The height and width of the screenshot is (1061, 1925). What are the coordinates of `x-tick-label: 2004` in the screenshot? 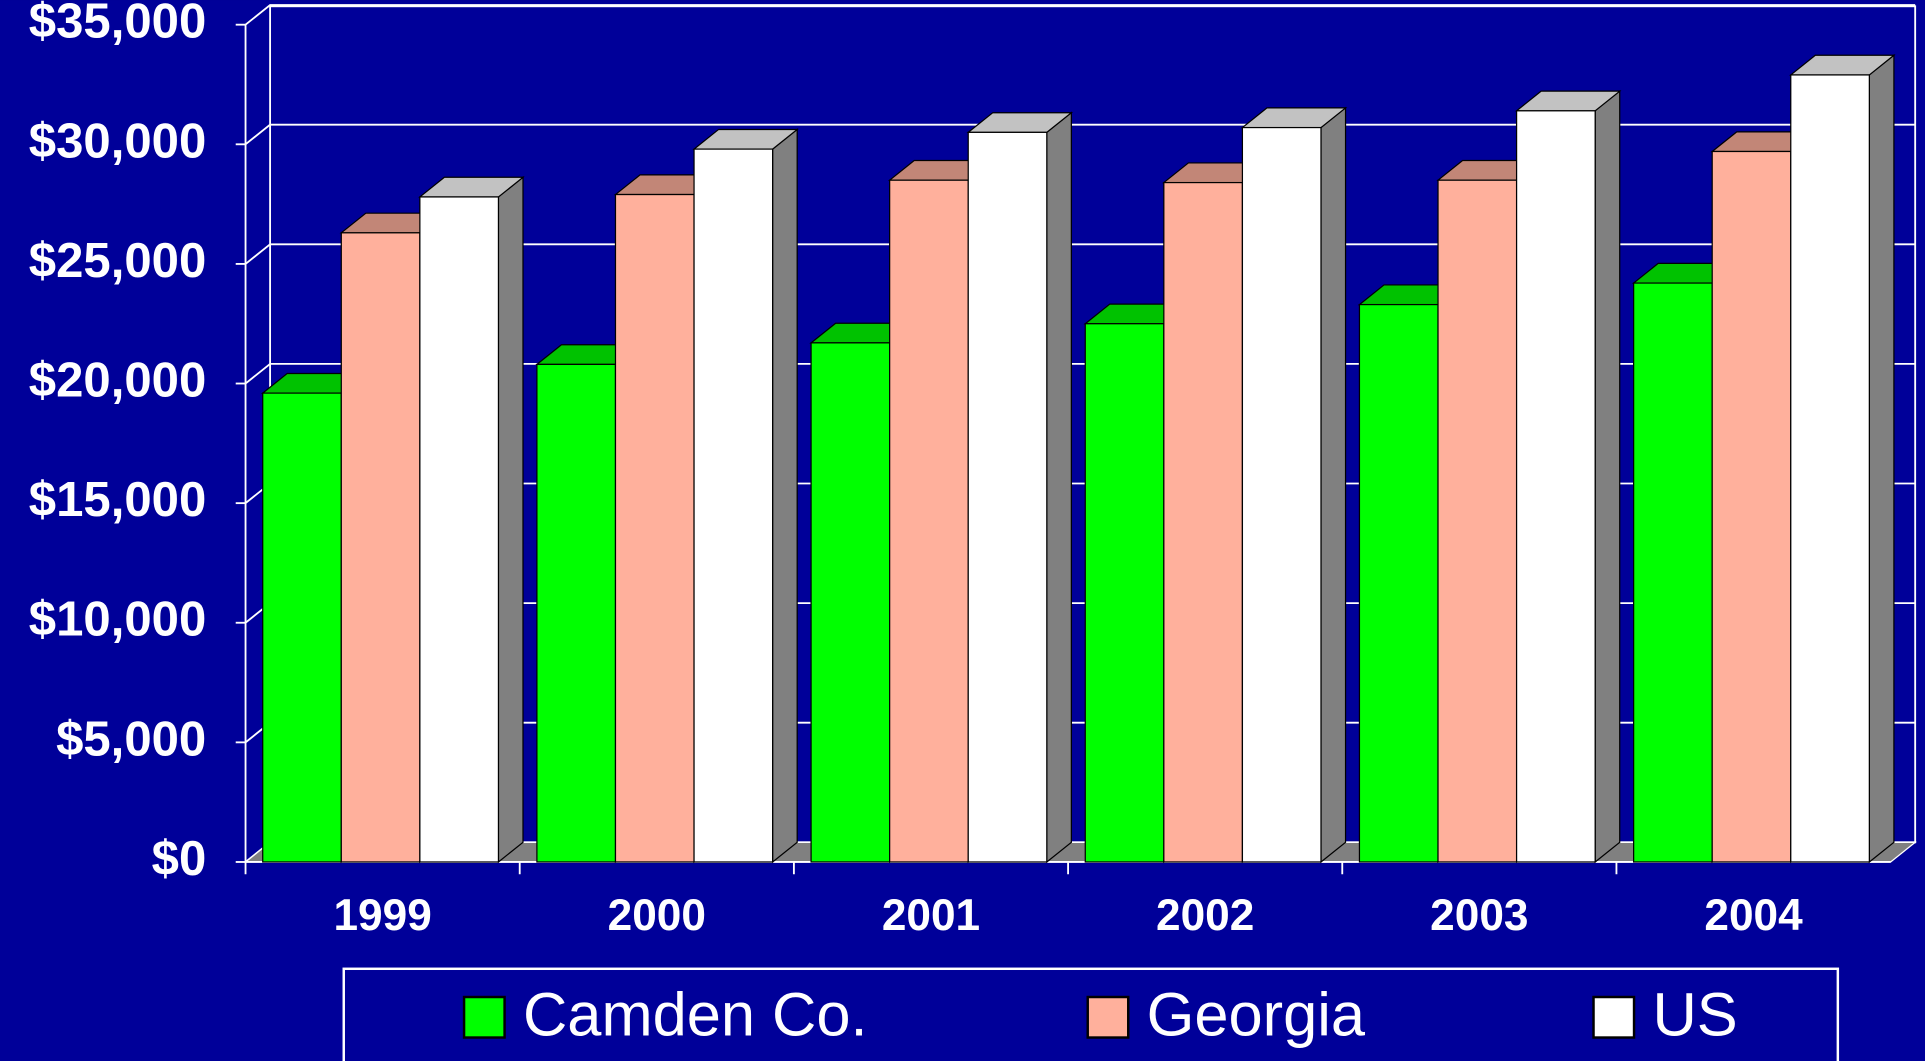 It's located at (1753, 915).